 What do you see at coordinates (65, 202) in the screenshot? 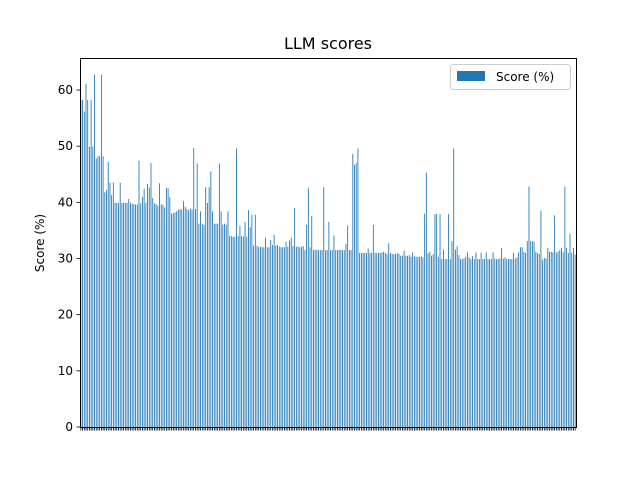
I see `y-tick-label: 40` at bounding box center [65, 202].